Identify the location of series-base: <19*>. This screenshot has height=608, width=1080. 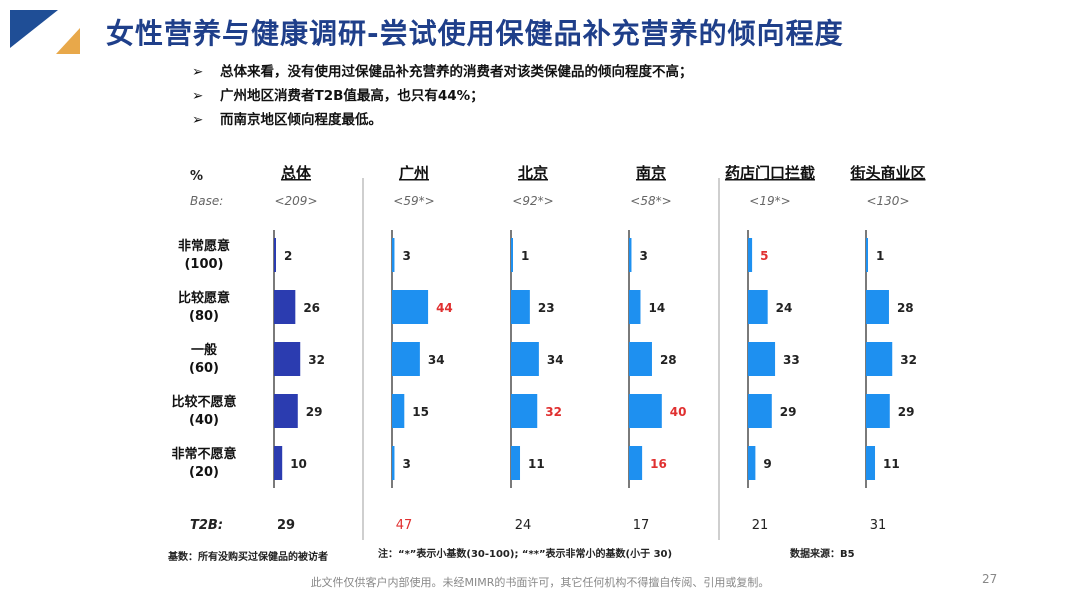
(769, 201).